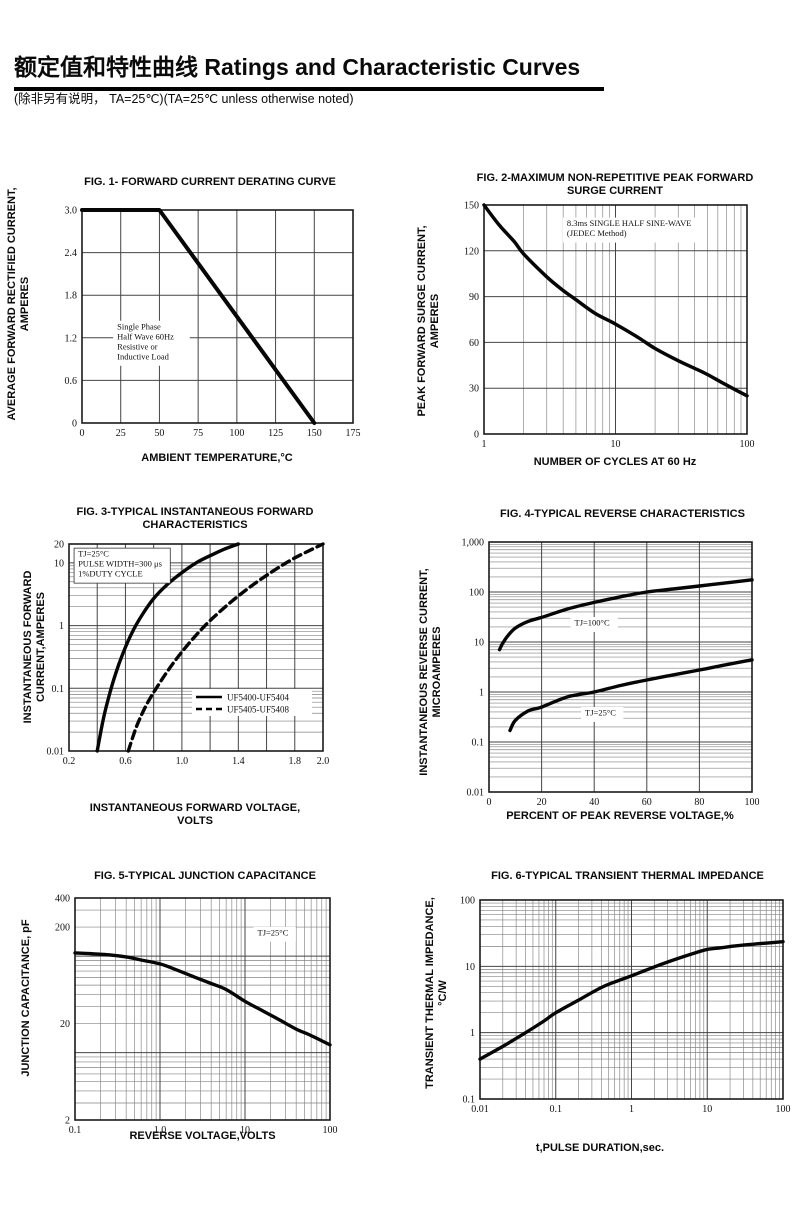 The width and height of the screenshot is (800, 1206). What do you see at coordinates (67, 1121) in the screenshot?
I see `svg-text: 2` at bounding box center [67, 1121].